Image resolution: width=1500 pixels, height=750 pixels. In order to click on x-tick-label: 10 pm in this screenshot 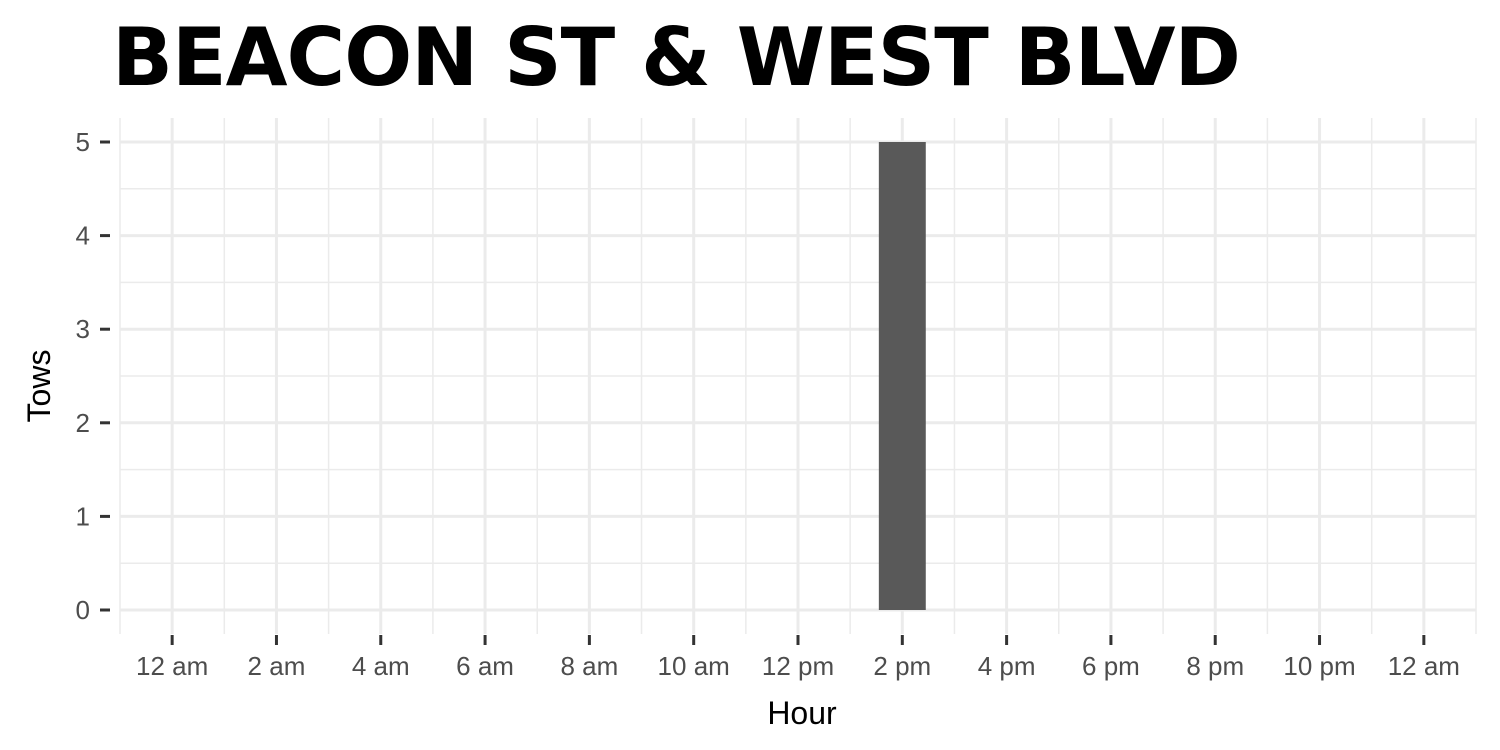, I will do `click(1319, 666)`.